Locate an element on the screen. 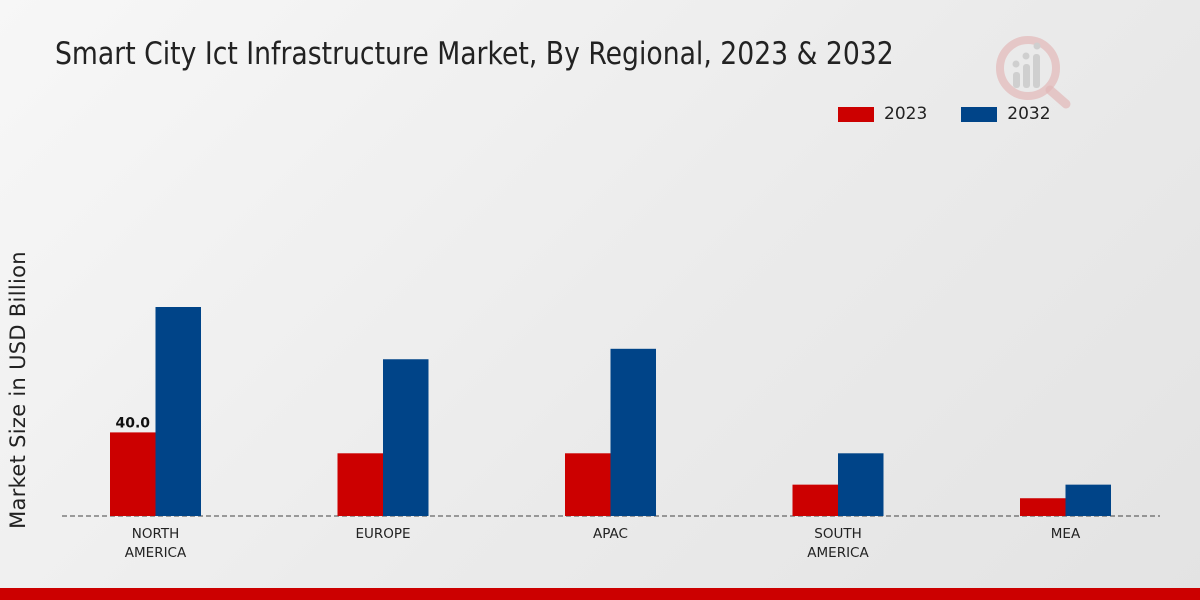  legend-swatch-2023 is located at coordinates (856, 114).